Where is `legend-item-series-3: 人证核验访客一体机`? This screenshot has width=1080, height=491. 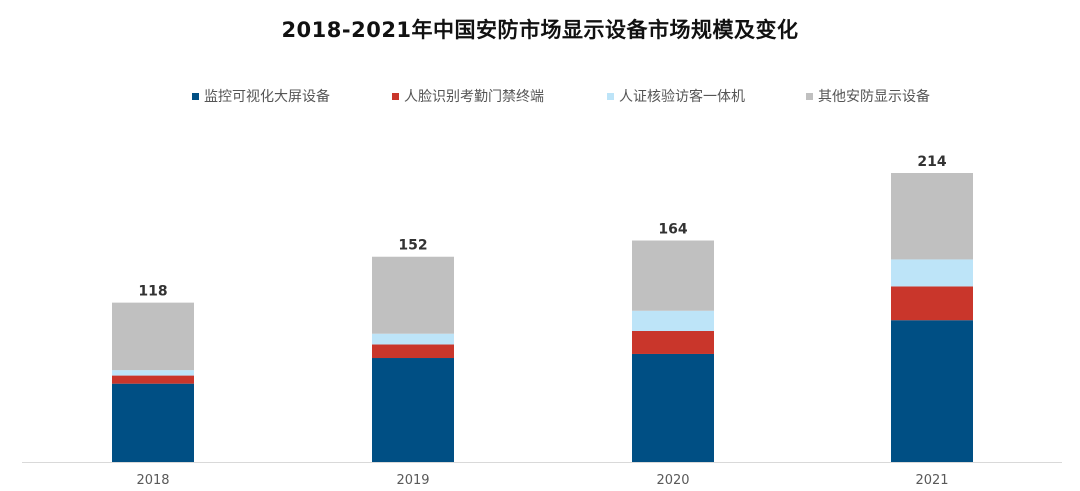 legend-item-series-3: 人证核验访客一体机 is located at coordinates (676, 96).